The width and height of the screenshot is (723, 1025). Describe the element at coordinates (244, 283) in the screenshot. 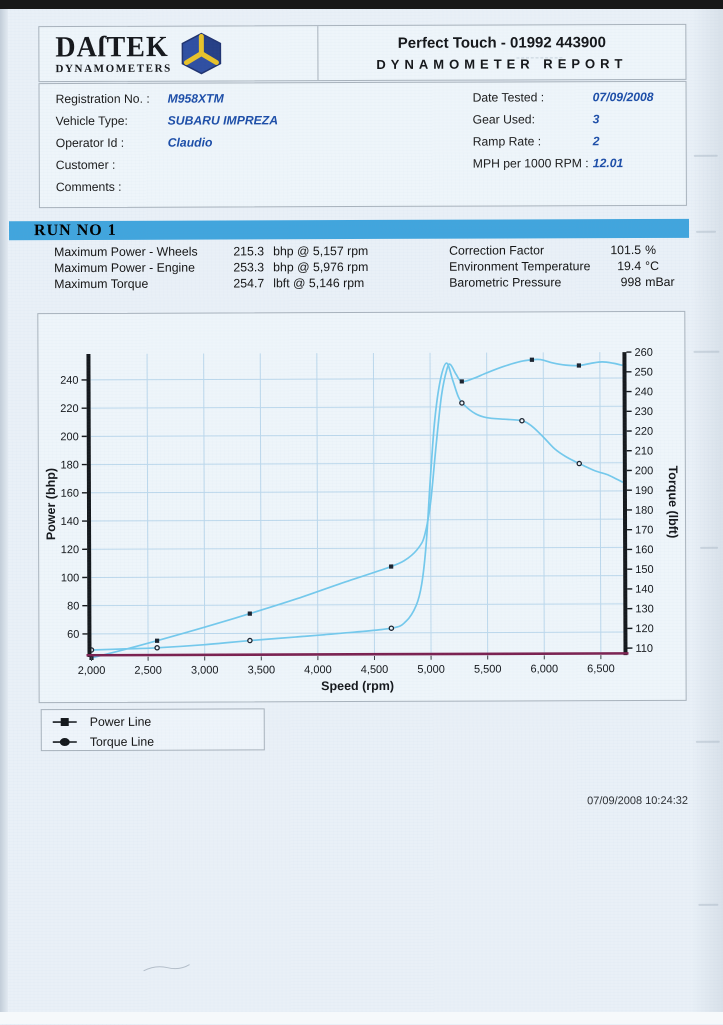

I see `stat-value: 254.7` at that location.